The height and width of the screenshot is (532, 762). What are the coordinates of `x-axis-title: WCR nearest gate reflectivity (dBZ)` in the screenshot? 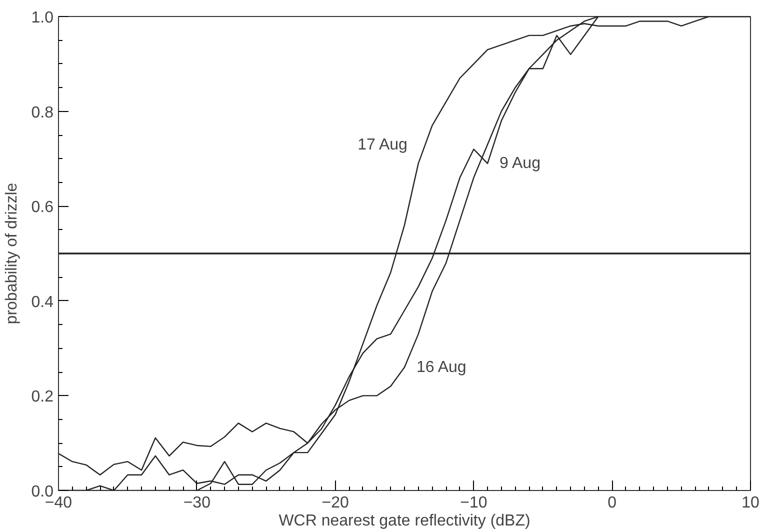 It's located at (404, 521).